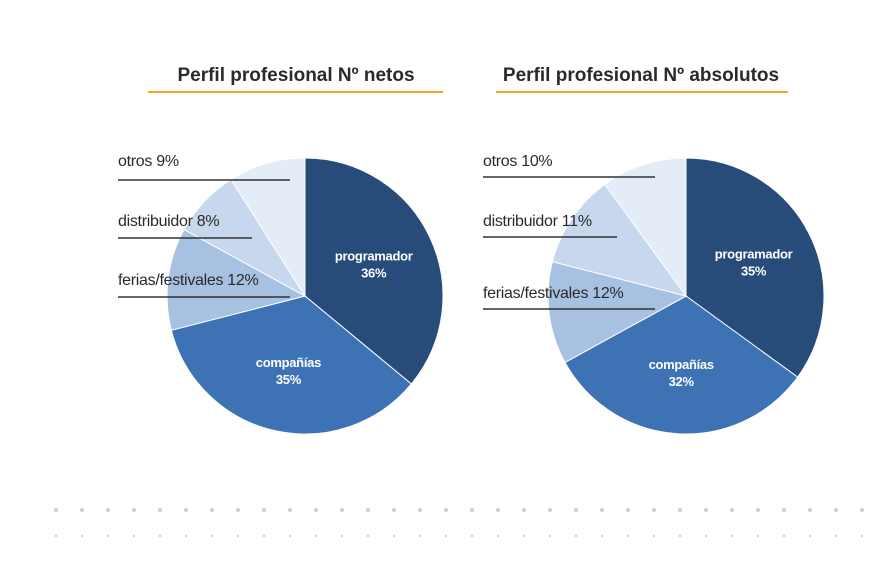  What do you see at coordinates (148, 161) in the screenshot?
I see `callout-otros: otros 9%` at bounding box center [148, 161].